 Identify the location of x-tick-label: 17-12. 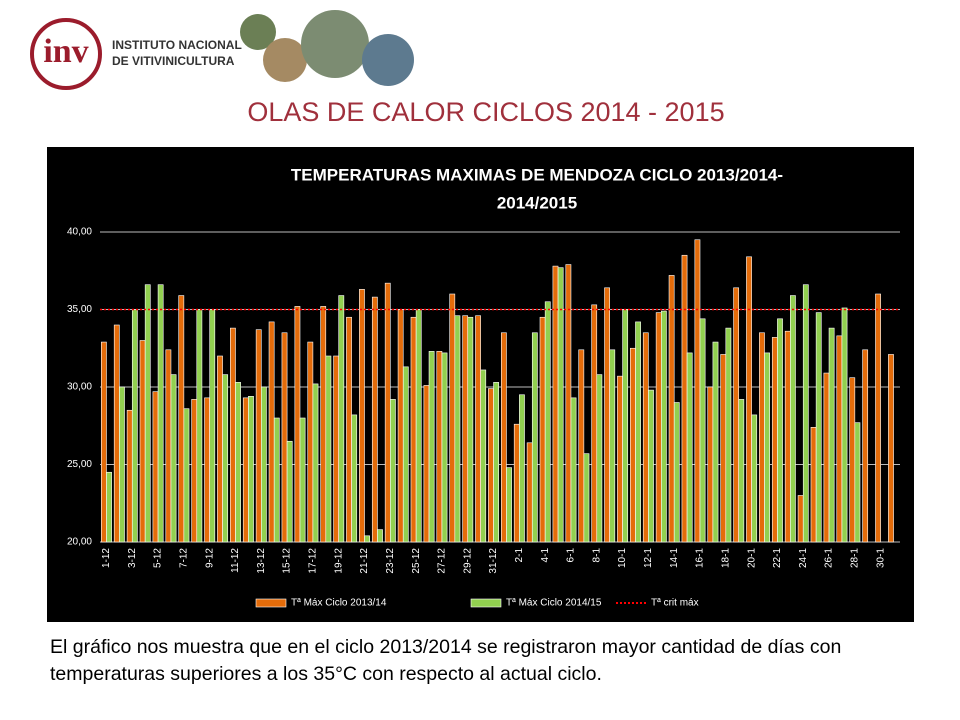
(313, 561).